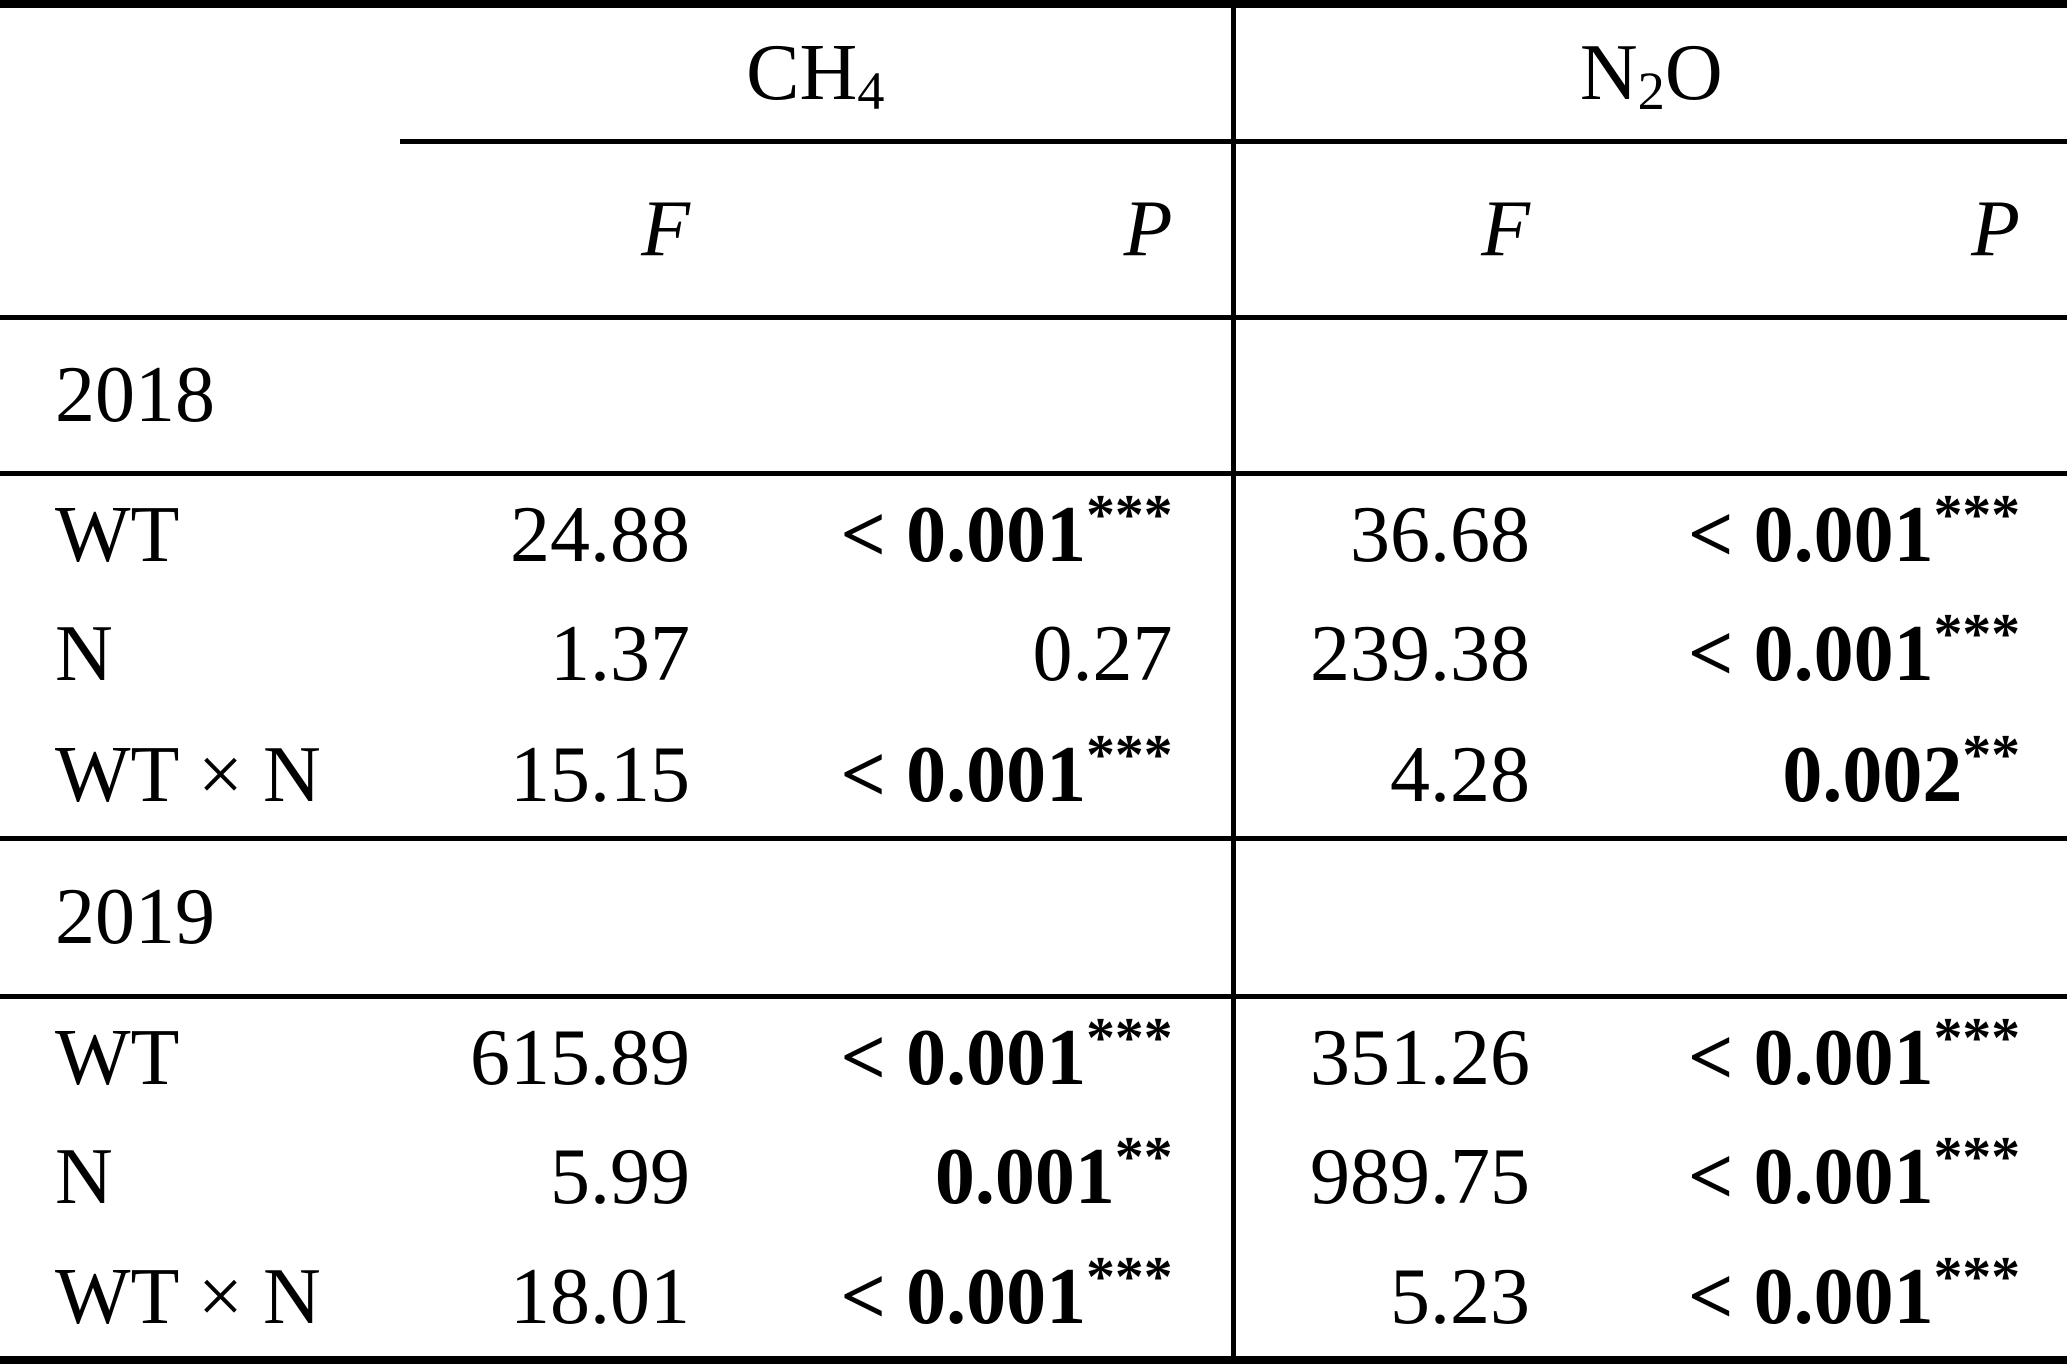 The height and width of the screenshot is (1364, 2067). I want to click on p-value-text: 0.002, so click(1872, 775).